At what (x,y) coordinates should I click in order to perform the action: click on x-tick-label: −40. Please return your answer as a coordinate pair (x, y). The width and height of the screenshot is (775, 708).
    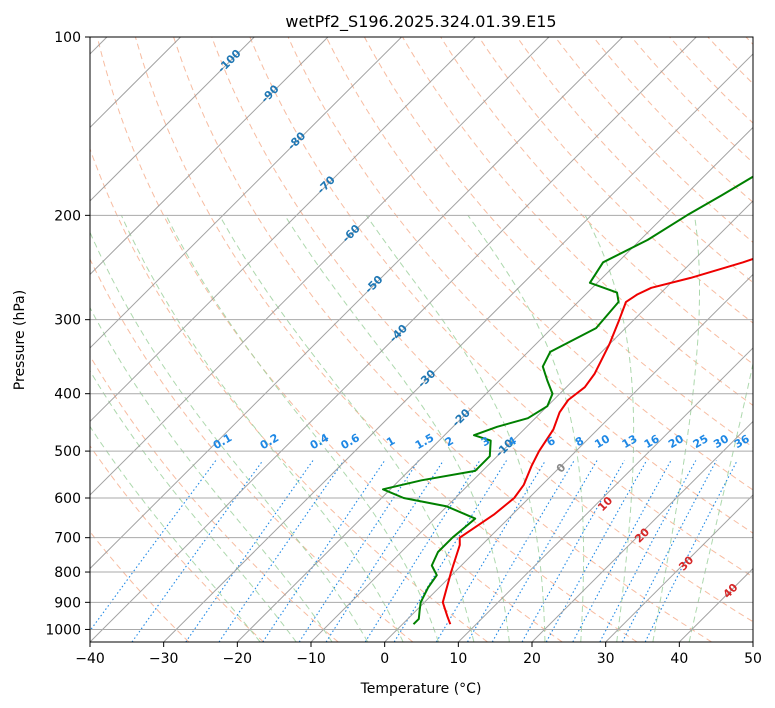
    Looking at the image, I should click on (90, 659).